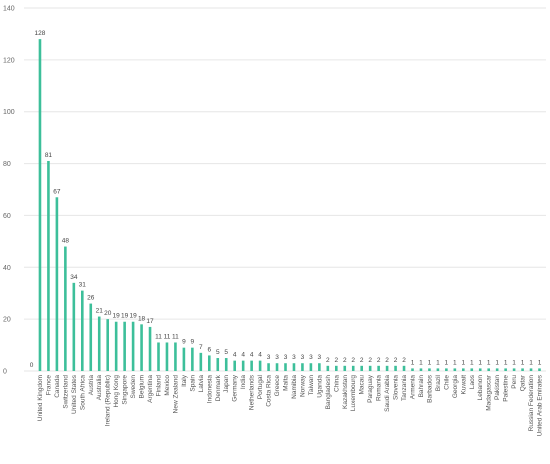 The width and height of the screenshot is (550, 464). What do you see at coordinates (7, 216) in the screenshot?
I see `y-tick-label: 60` at bounding box center [7, 216].